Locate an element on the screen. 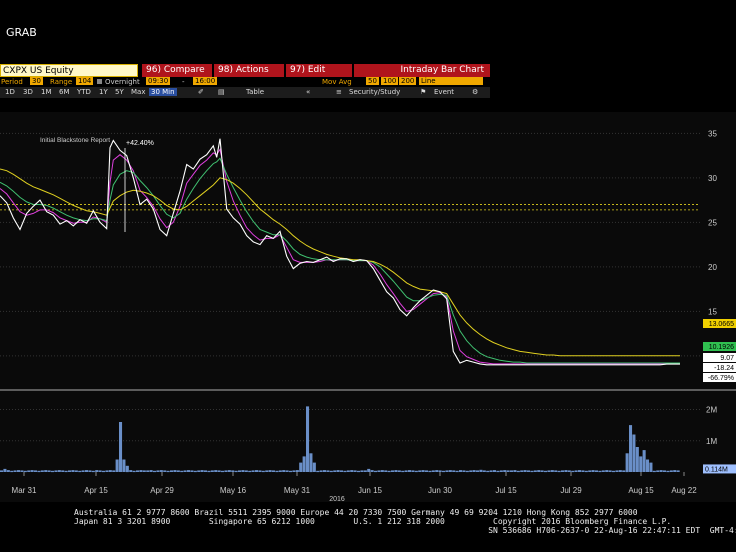 Image resolution: width=736 pixels, height=552 pixels. x-tick-label: May 31 is located at coordinates (297, 490).